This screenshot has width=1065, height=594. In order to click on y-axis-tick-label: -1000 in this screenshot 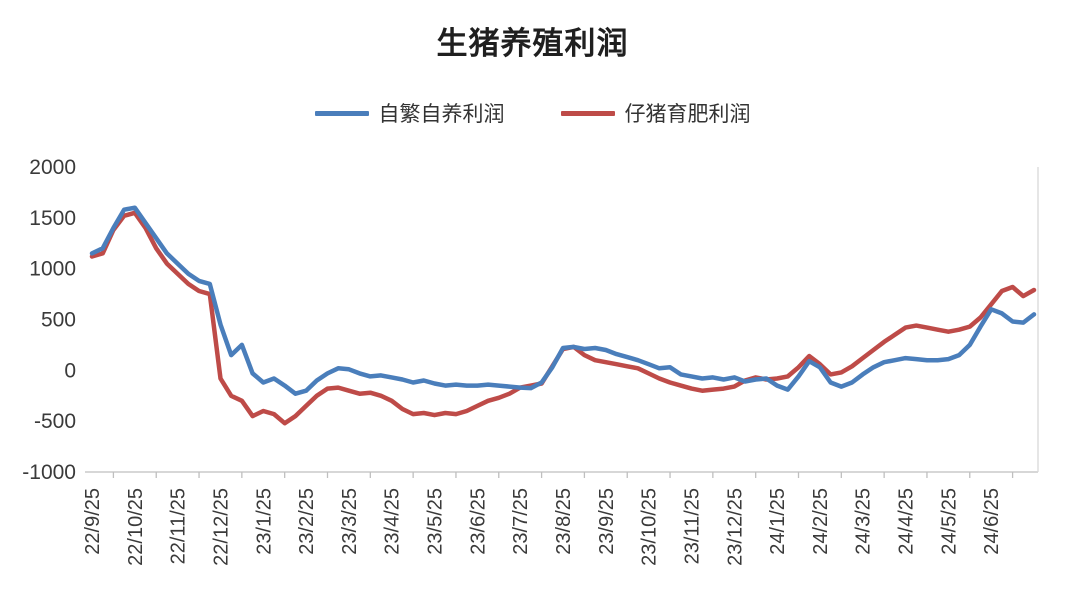, I will do `click(49, 472)`.